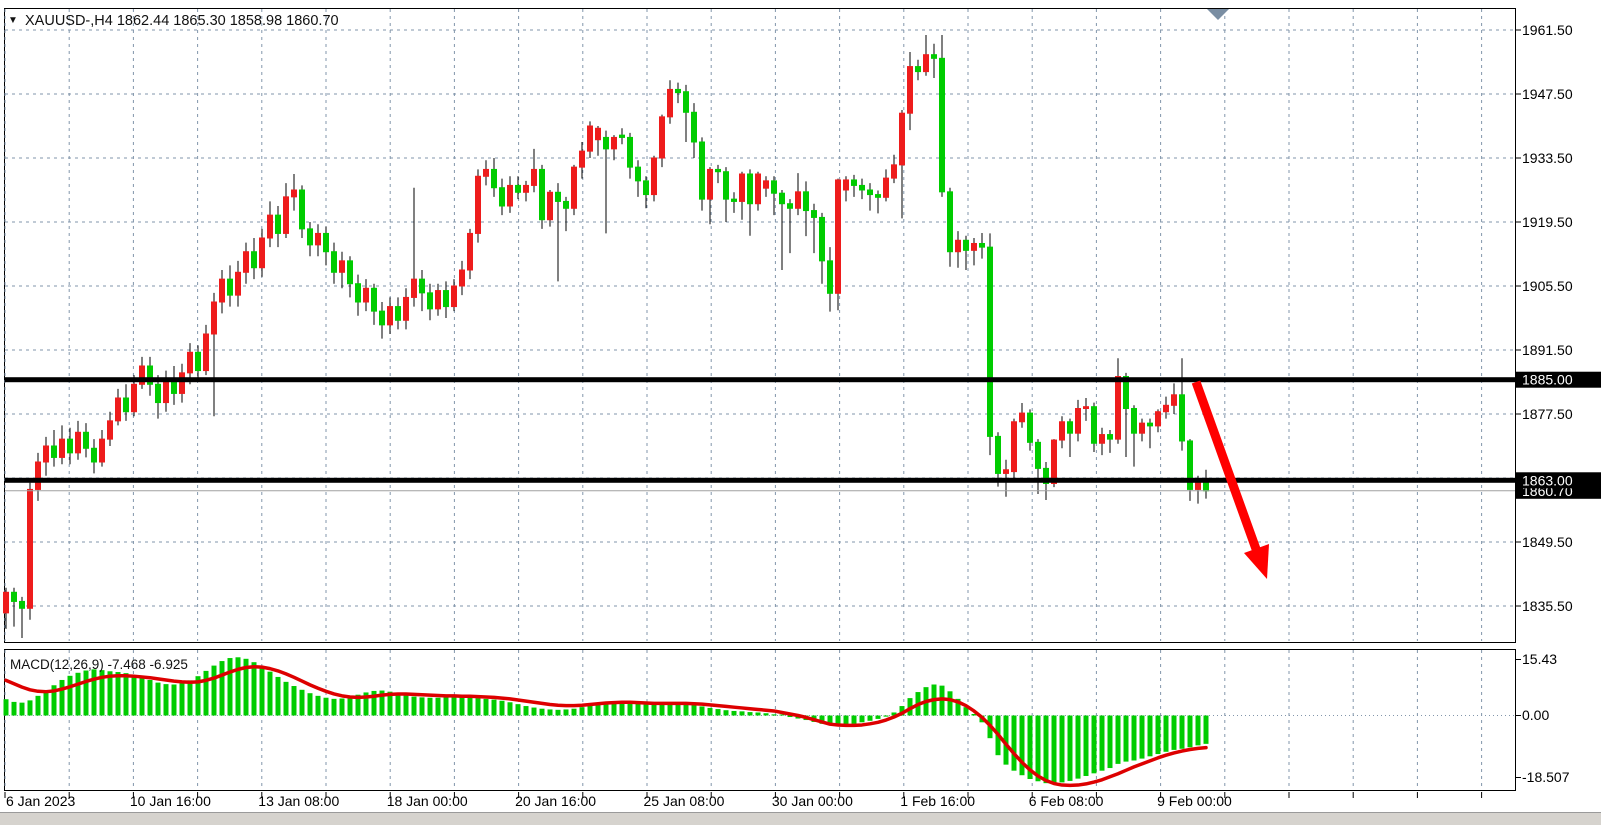 Image resolution: width=1601 pixels, height=825 pixels. What do you see at coordinates (1226, 465) in the screenshot?
I see `trend-arrow-shaft` at bounding box center [1226, 465].